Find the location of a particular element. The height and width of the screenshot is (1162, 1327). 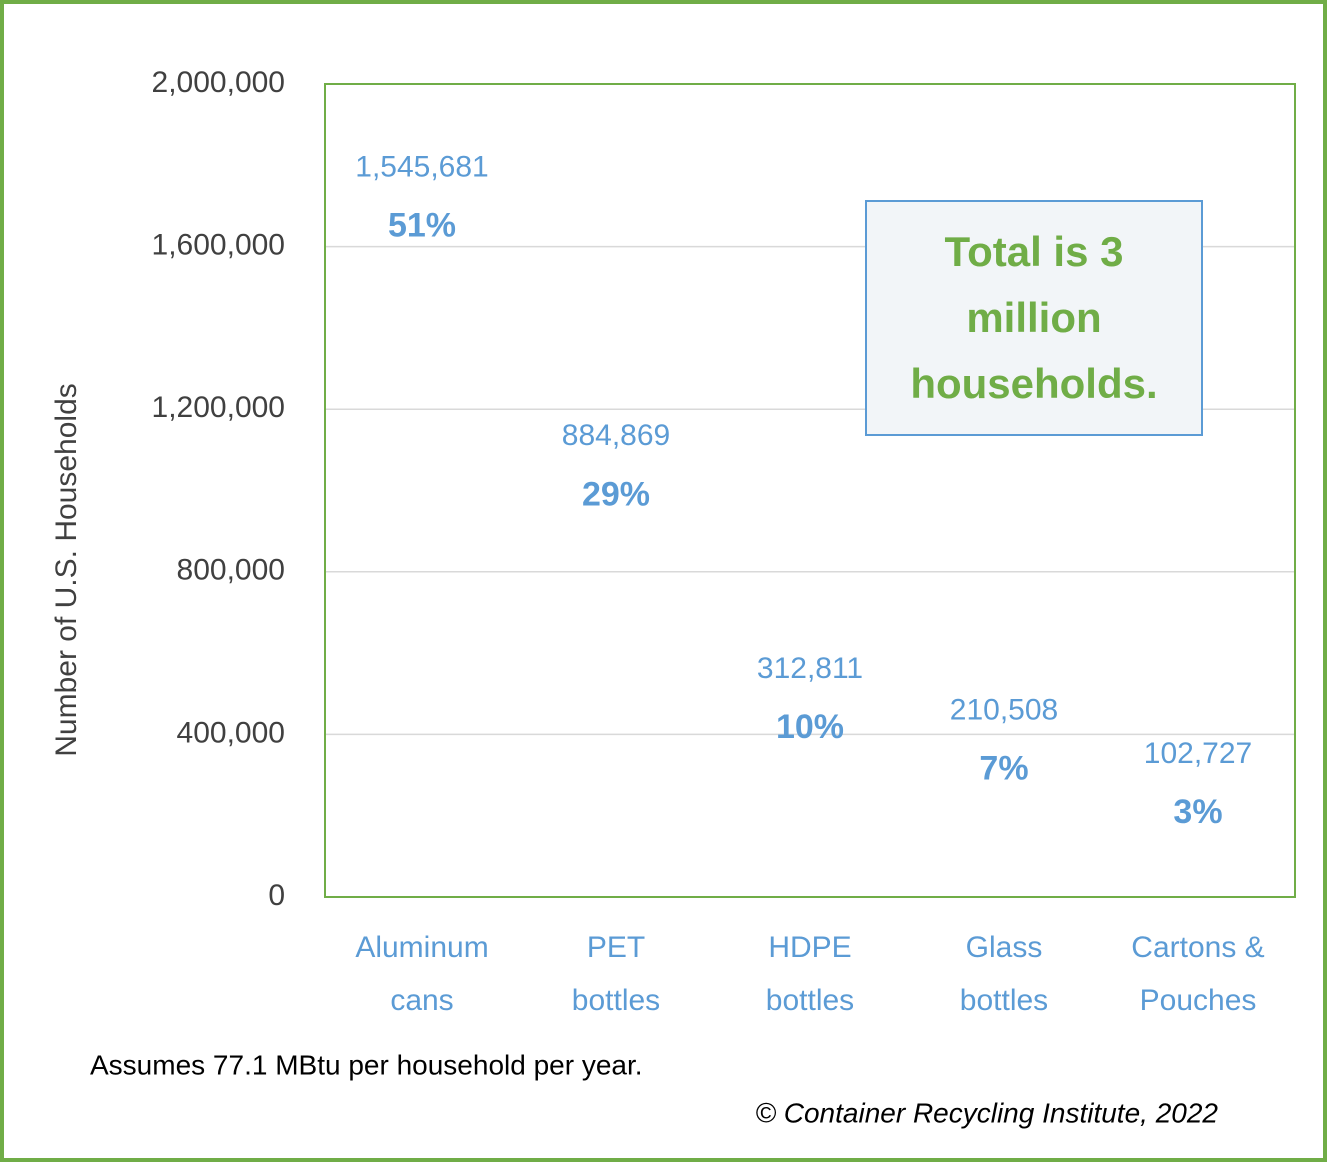

y-tick-label: 1,600,000 is located at coordinates (218, 245).